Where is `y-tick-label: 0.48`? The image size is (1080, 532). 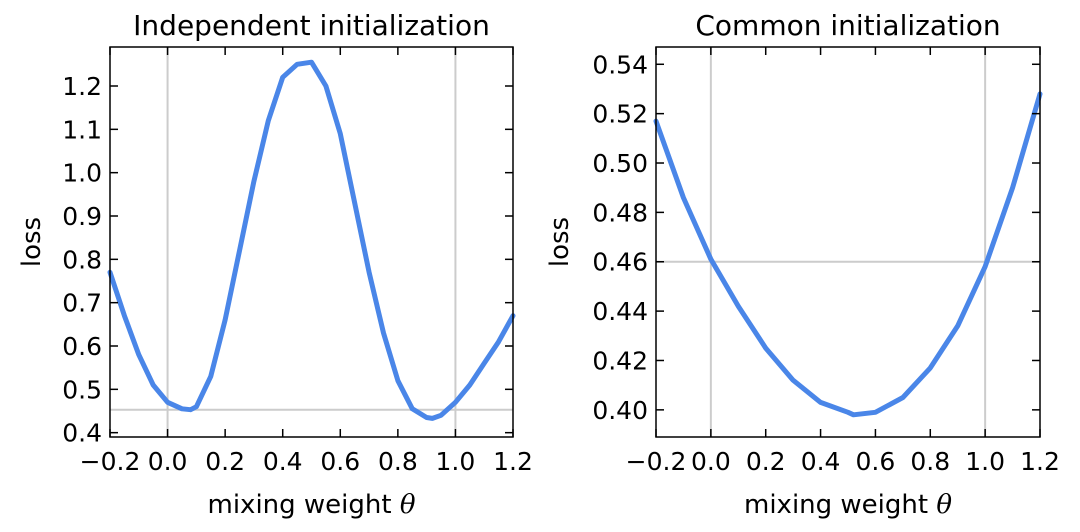
y-tick-label: 0.48 is located at coordinates (620, 212).